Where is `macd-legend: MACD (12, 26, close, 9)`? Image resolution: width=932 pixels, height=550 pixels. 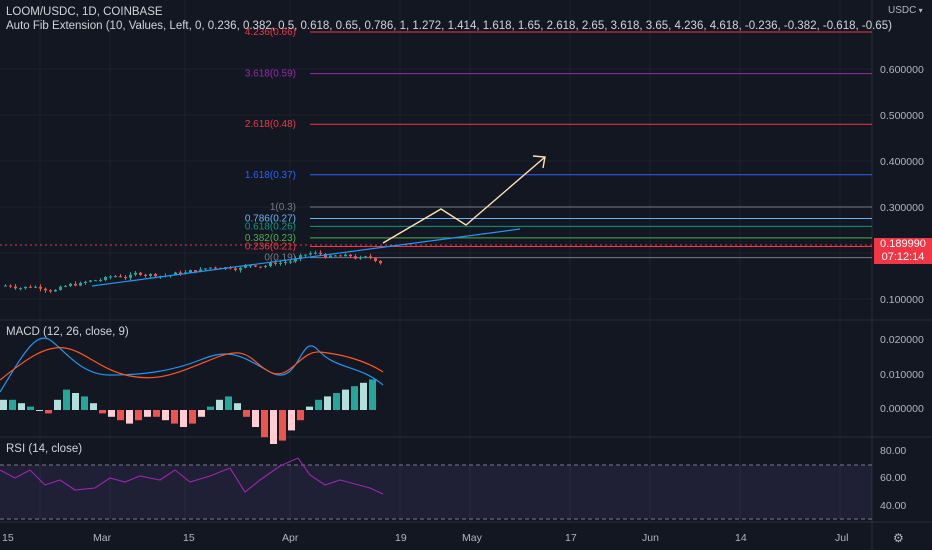
macd-legend: MACD (12, 26, close, 9) is located at coordinates (67, 332).